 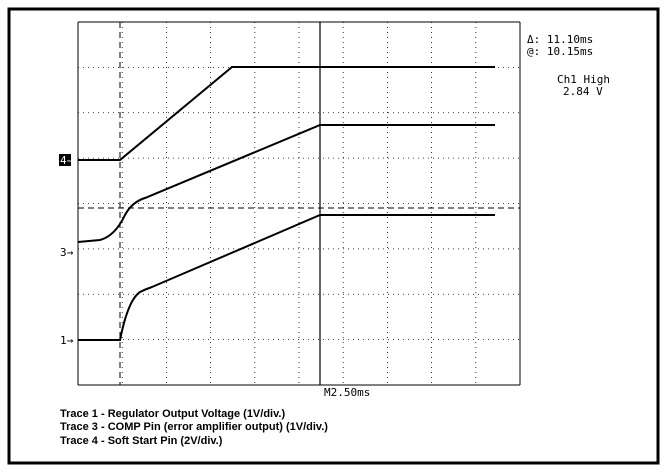 What do you see at coordinates (141, 441) in the screenshot?
I see `caption: Trace 4 - Soft Start Pin (2V/div.)` at bounding box center [141, 441].